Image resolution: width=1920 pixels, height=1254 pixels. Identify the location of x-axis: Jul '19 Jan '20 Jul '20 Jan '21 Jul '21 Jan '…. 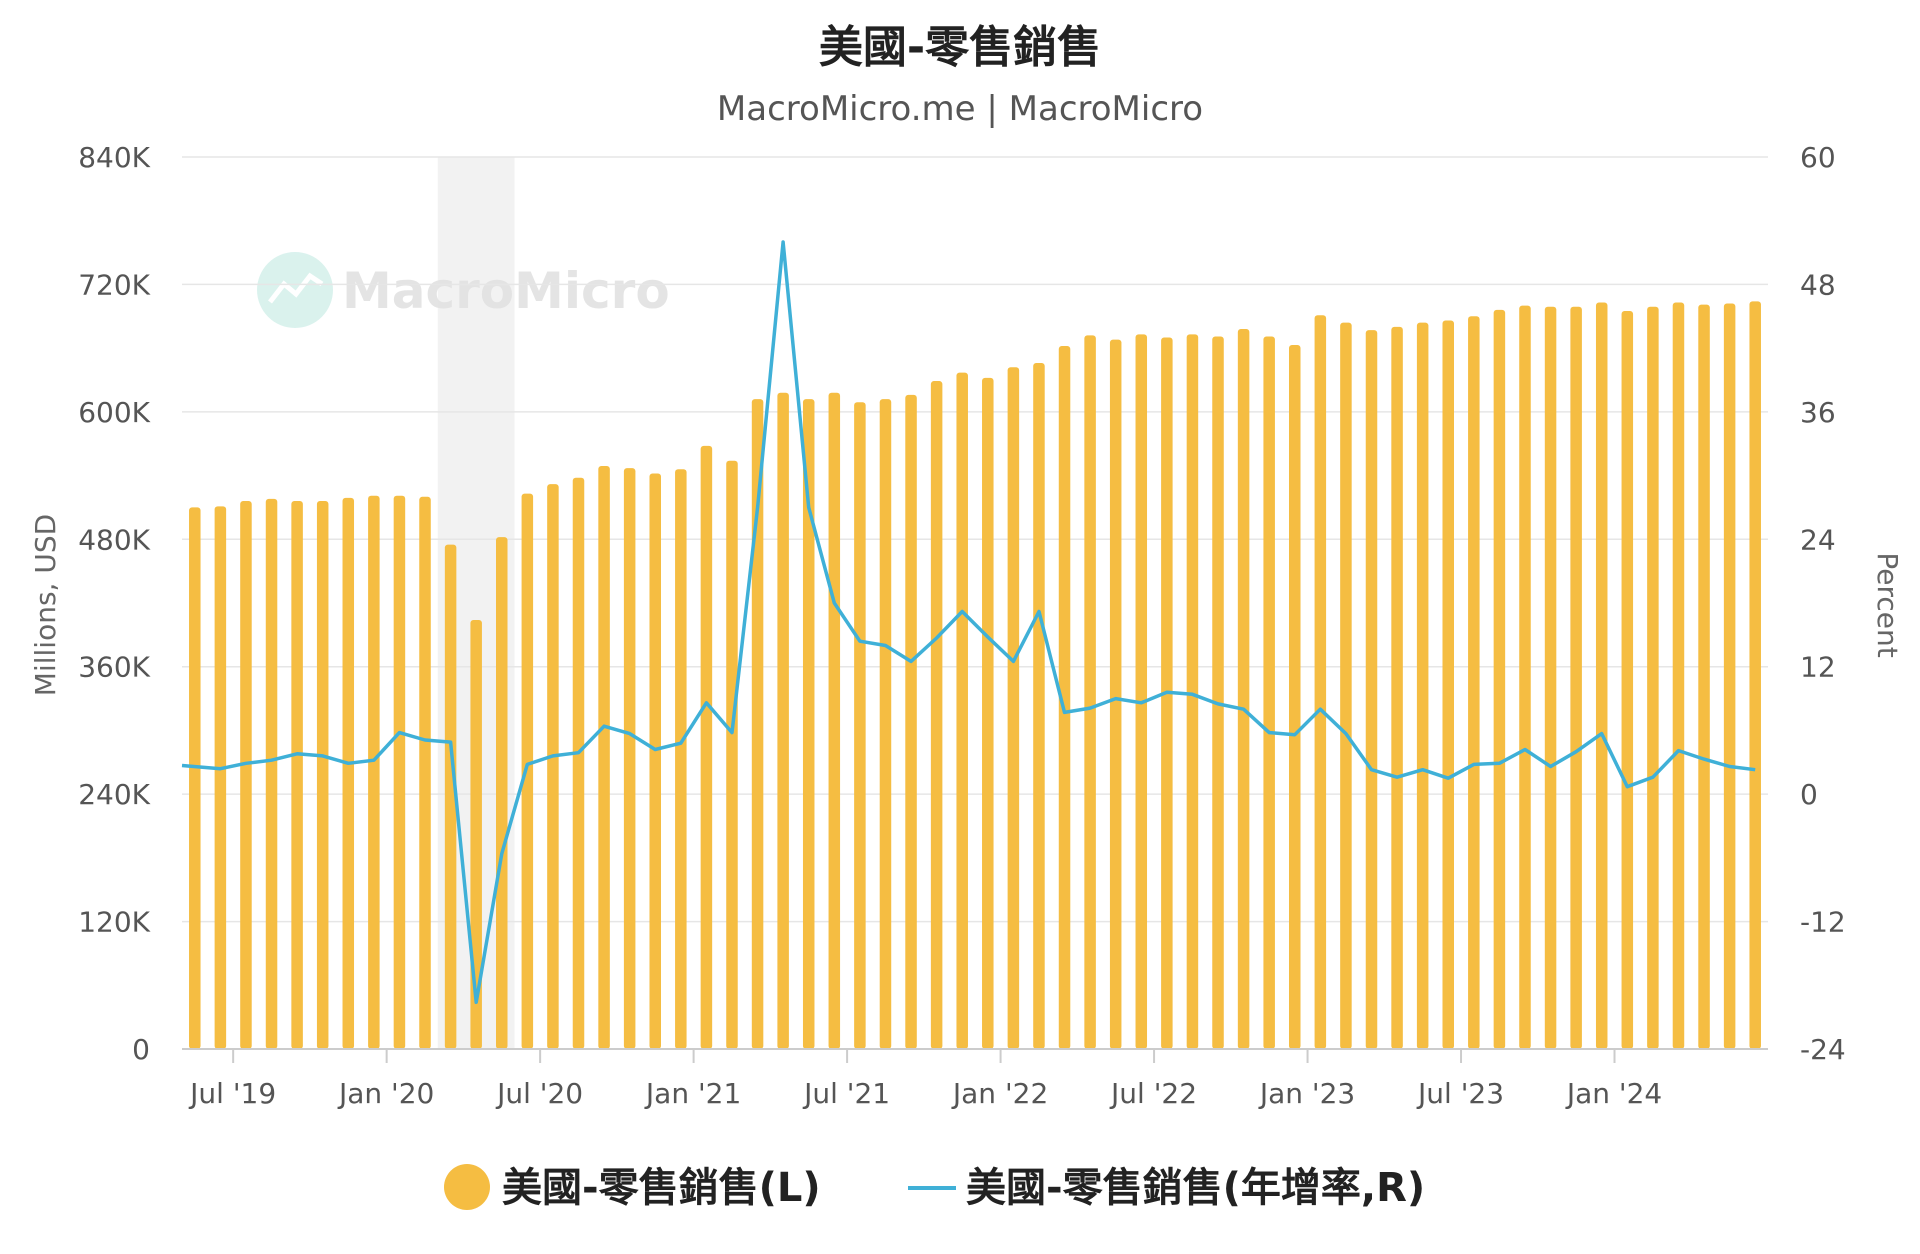
(975, 1079).